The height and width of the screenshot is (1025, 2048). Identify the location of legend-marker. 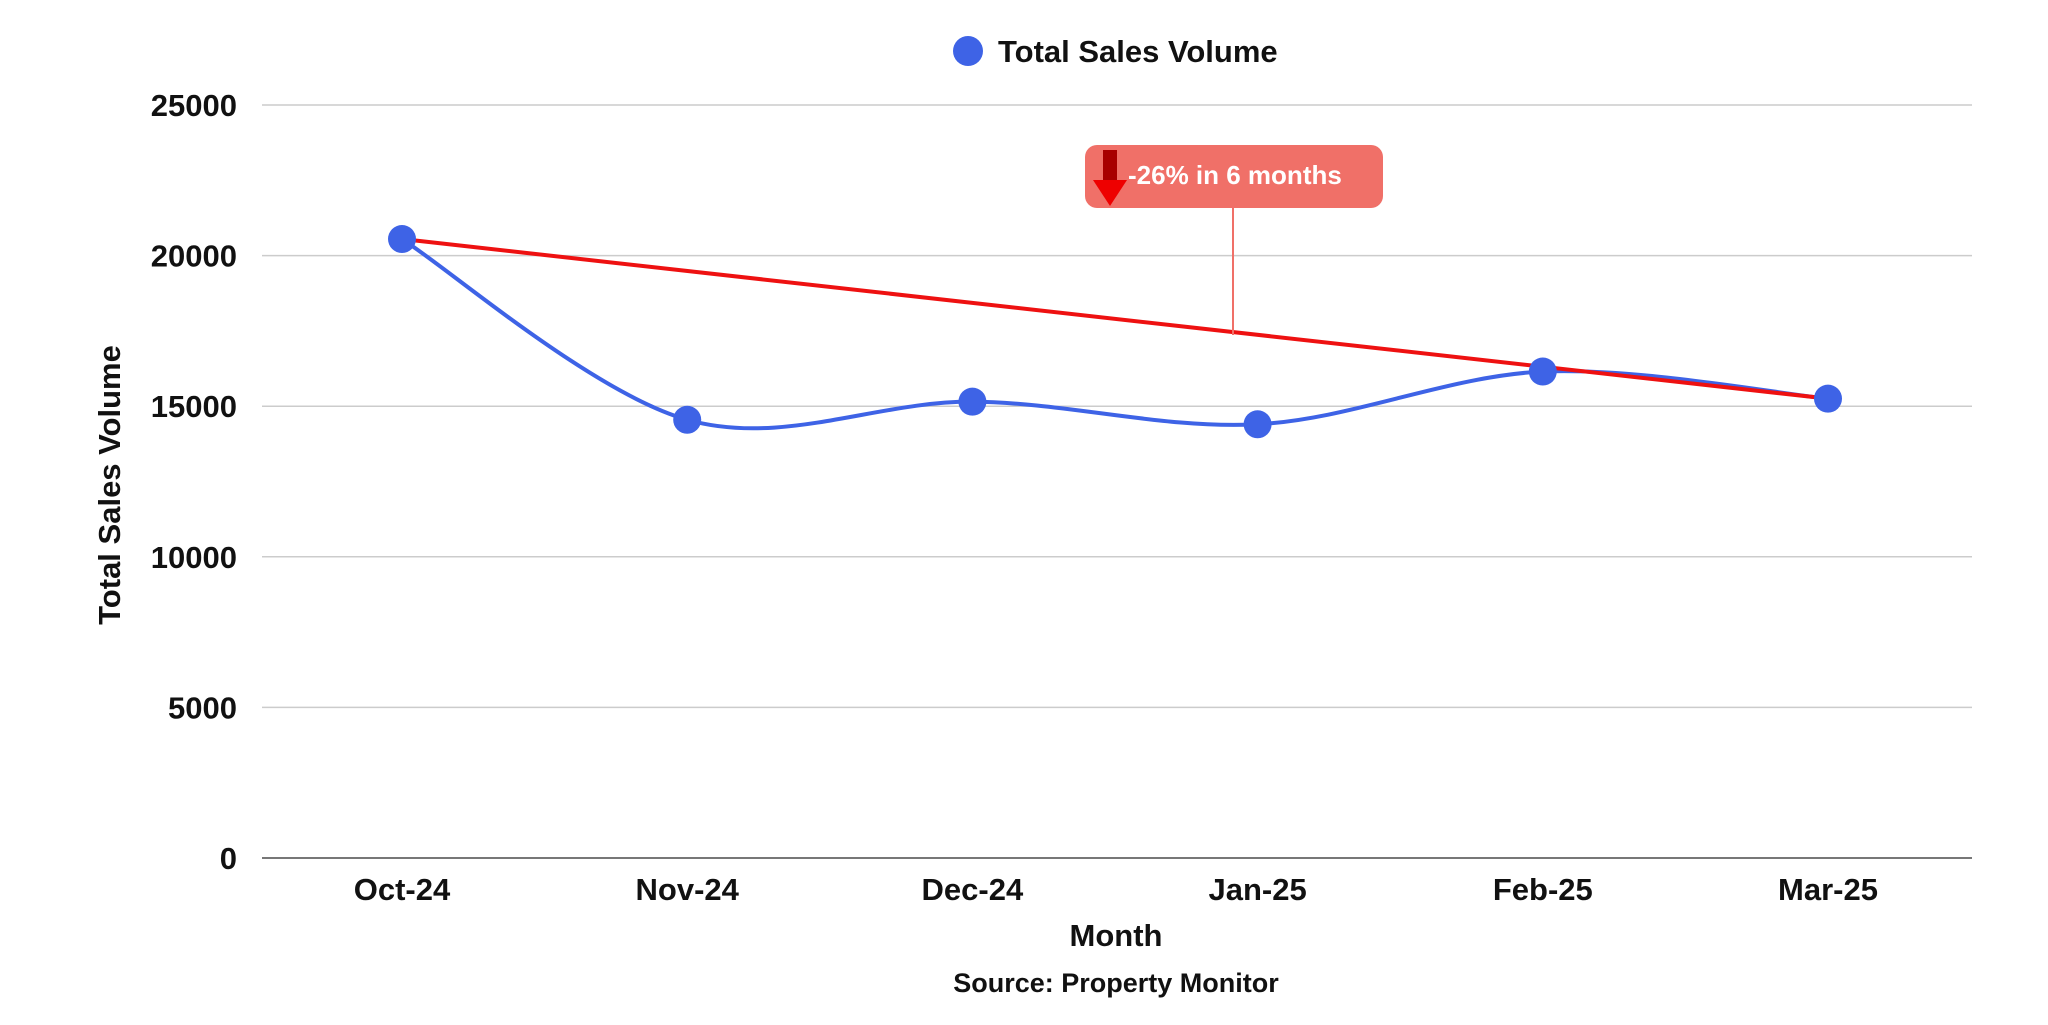
(968, 51).